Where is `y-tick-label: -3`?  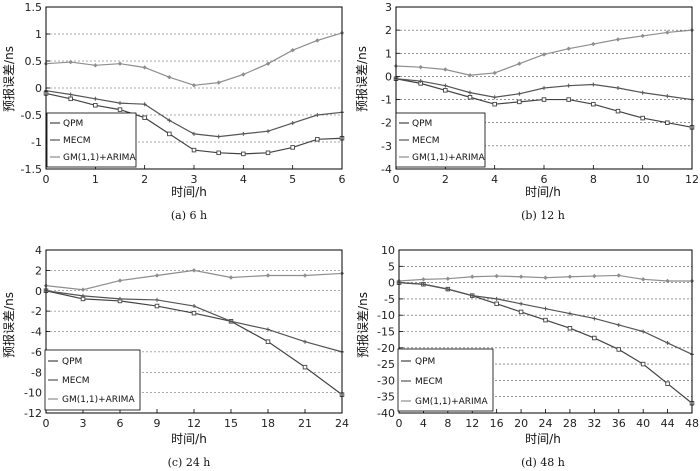
y-tick-label: -3 is located at coordinates (386, 146).